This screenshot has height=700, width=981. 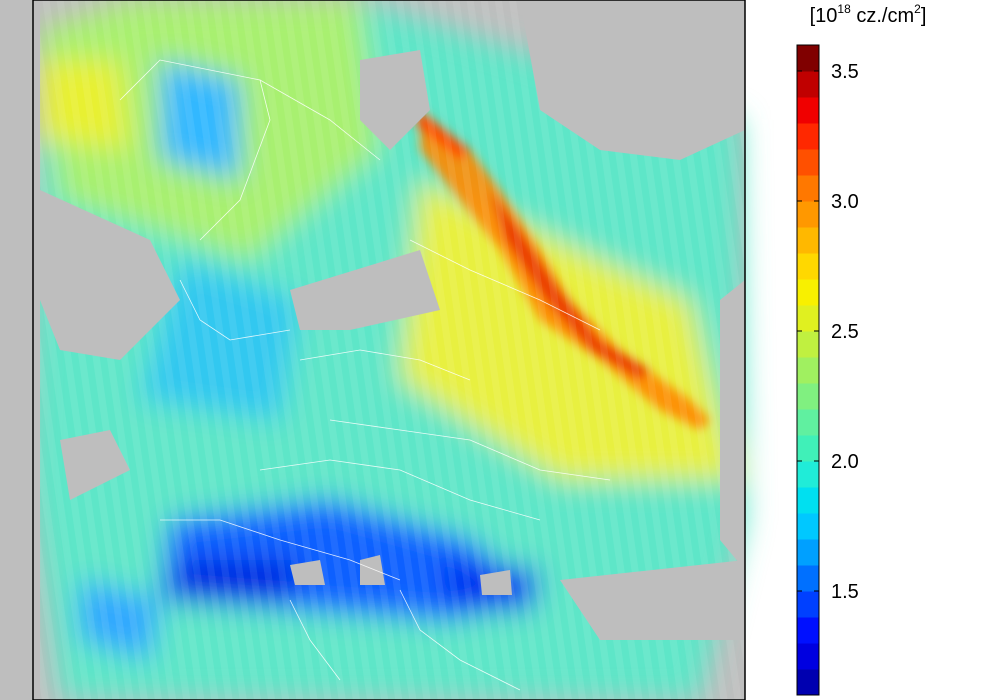 I want to click on colorbar-tick-label: 2.0, so click(x=845, y=462).